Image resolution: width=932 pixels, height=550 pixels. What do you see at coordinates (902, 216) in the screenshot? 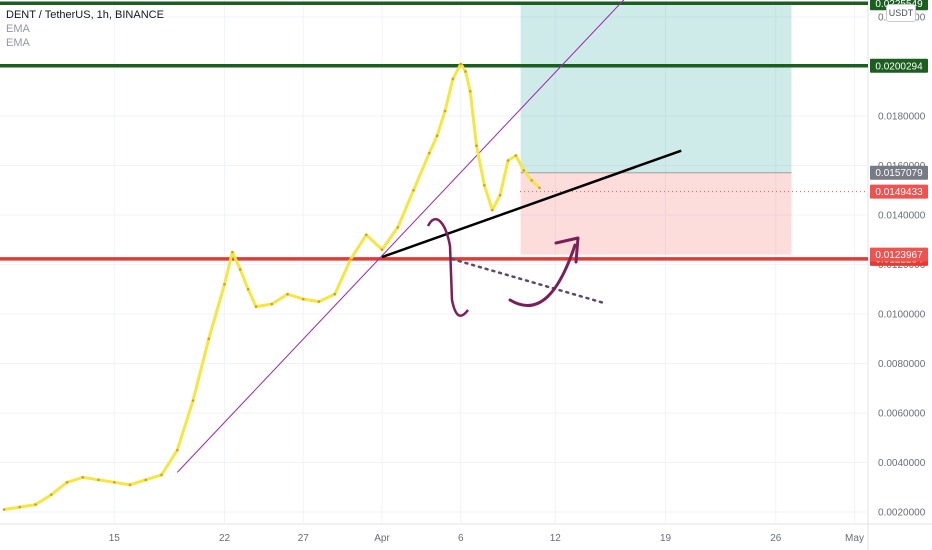
I see `y-tick-label: 0.0140000` at bounding box center [902, 216].